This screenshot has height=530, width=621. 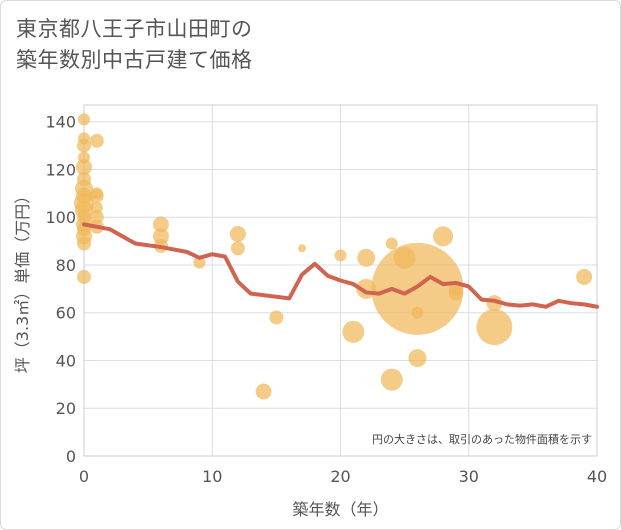 What do you see at coordinates (134, 29) in the screenshot?
I see `title-line-1: 東京都八王子市山田町の` at bounding box center [134, 29].